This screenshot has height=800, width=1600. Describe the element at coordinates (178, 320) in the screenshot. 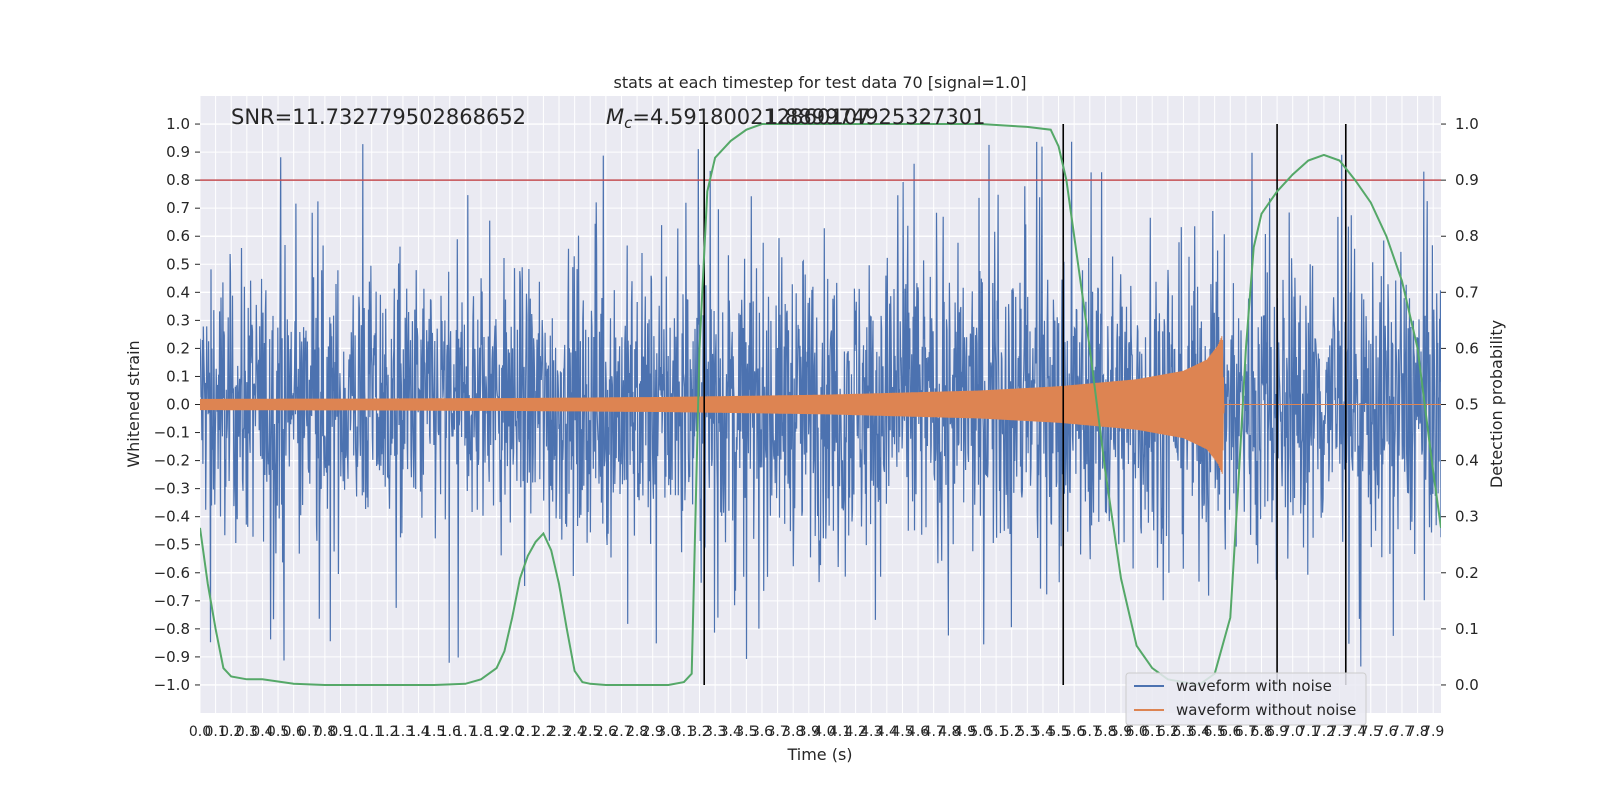

I see `y-tick-label: 0.3` at that location.